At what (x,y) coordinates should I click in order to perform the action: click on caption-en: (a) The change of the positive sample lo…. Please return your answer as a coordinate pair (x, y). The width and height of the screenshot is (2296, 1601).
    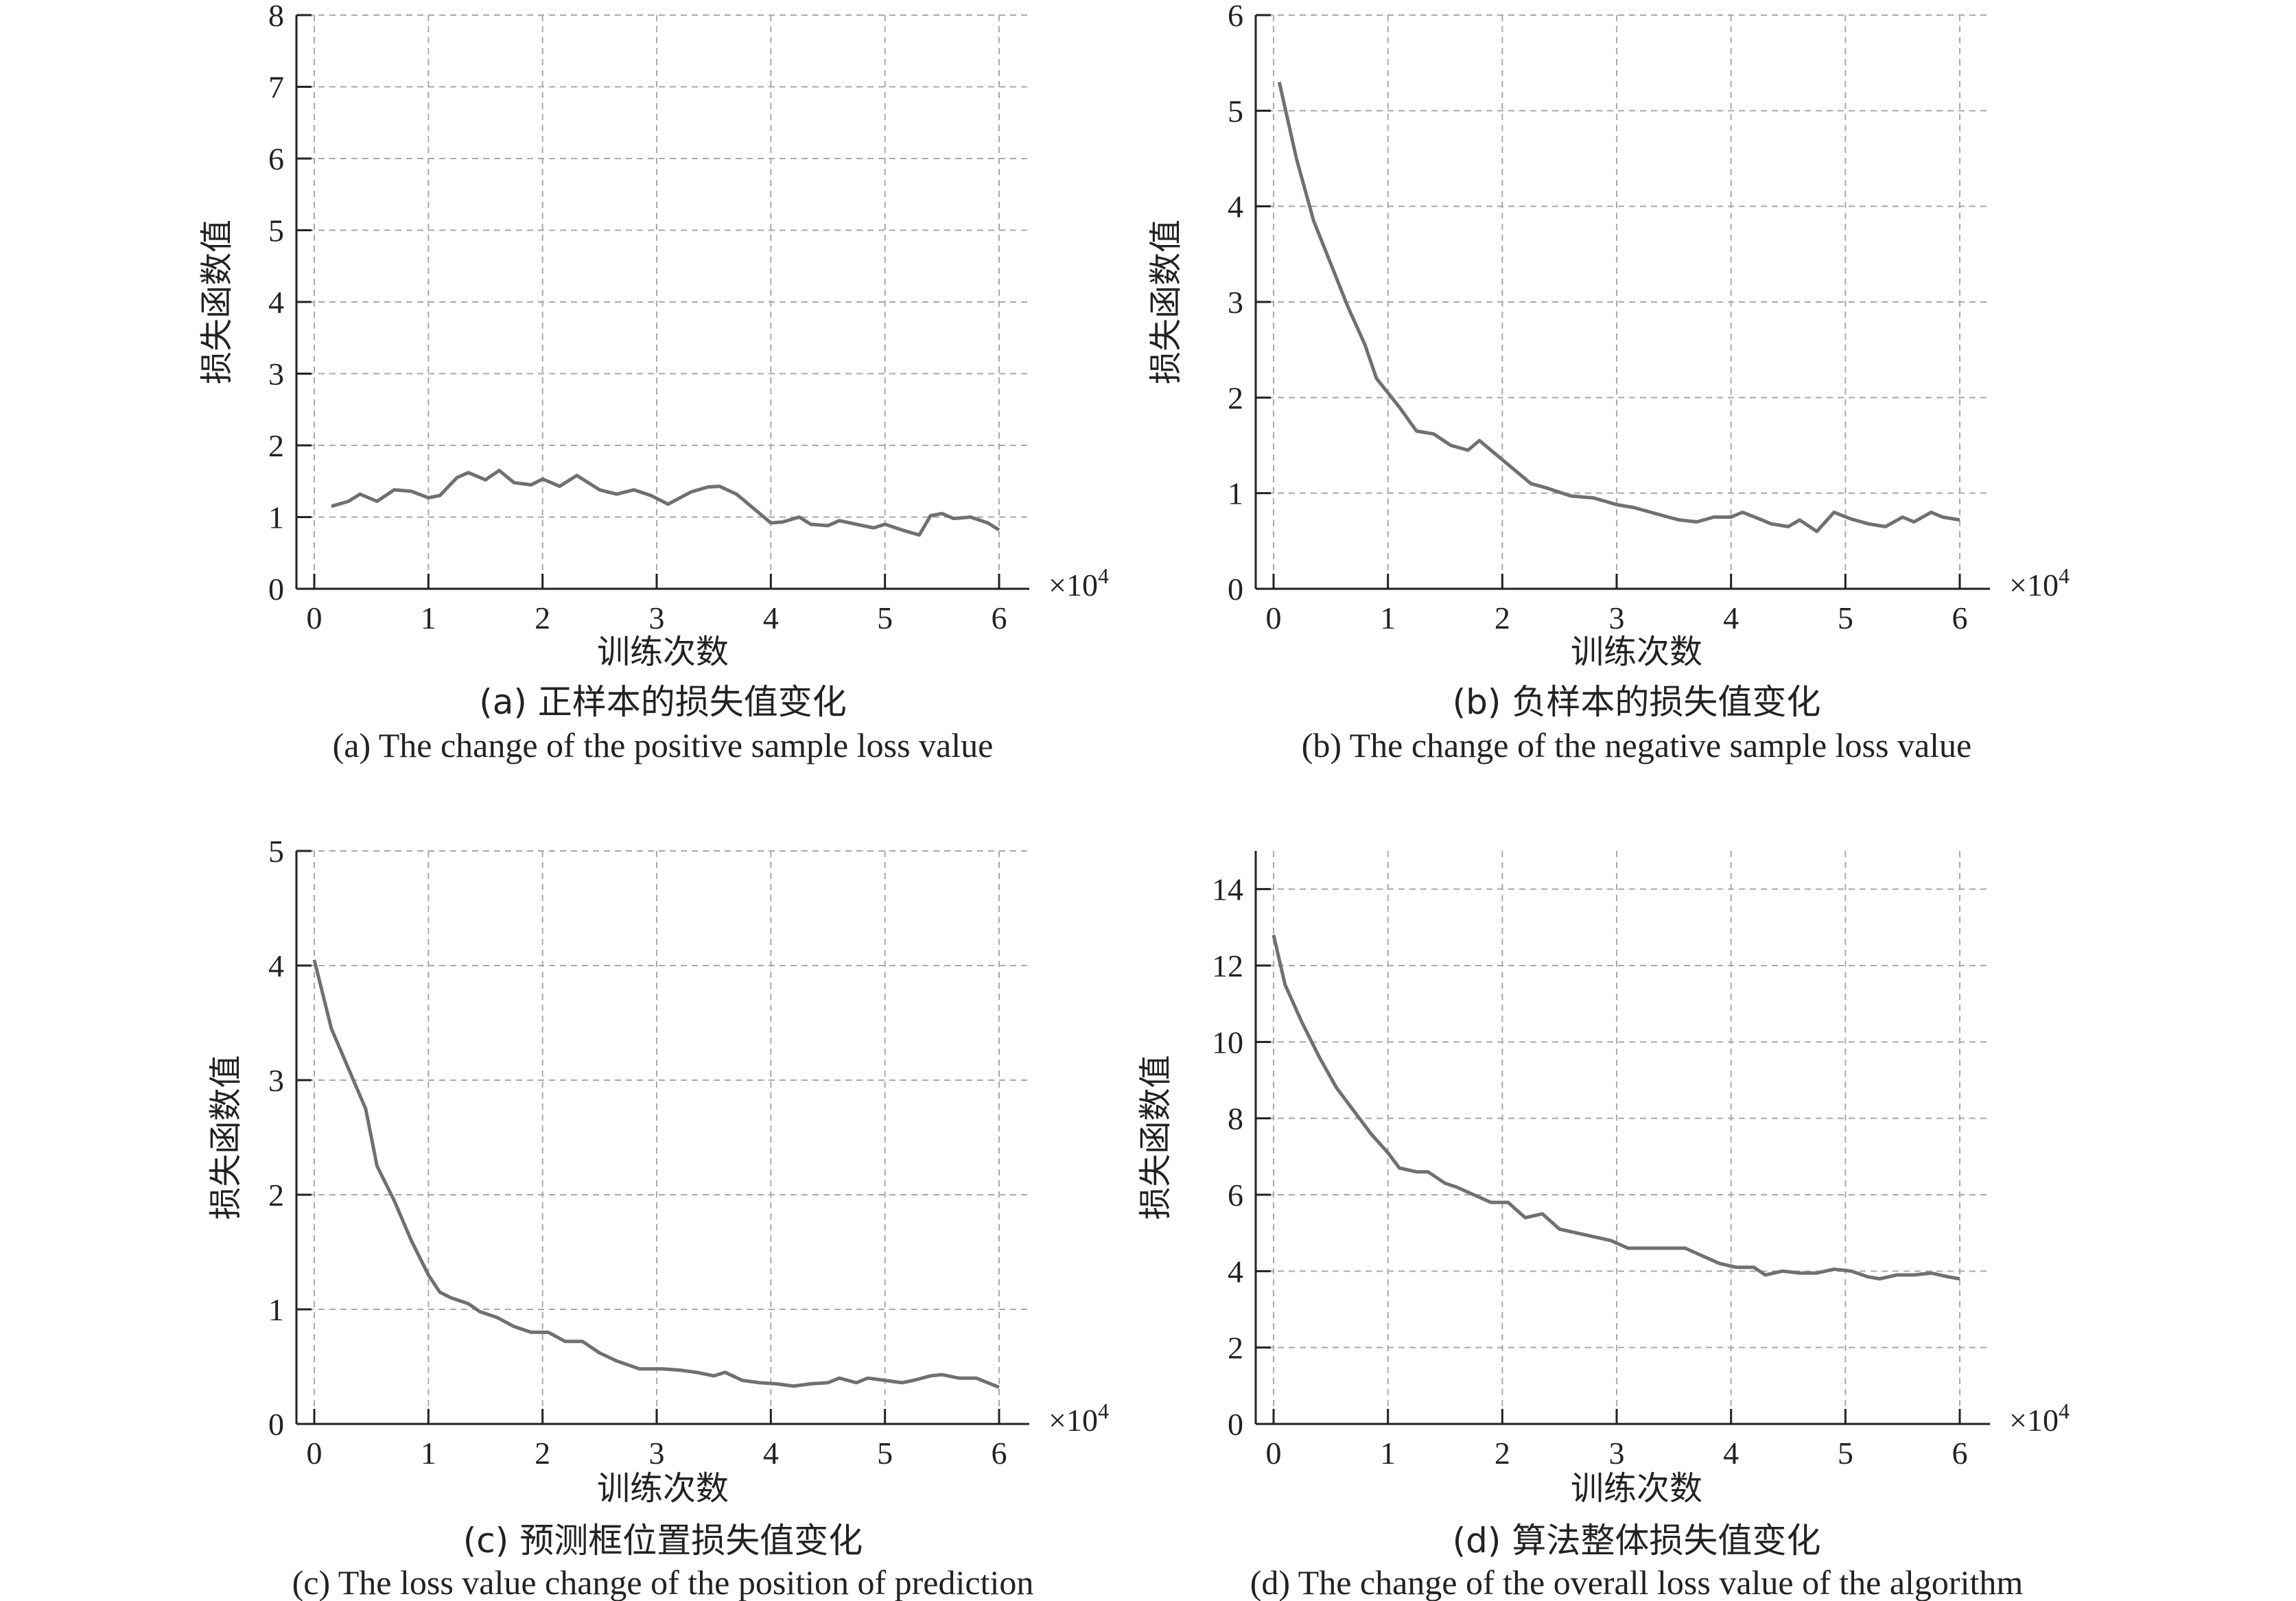
    Looking at the image, I should click on (663, 745).